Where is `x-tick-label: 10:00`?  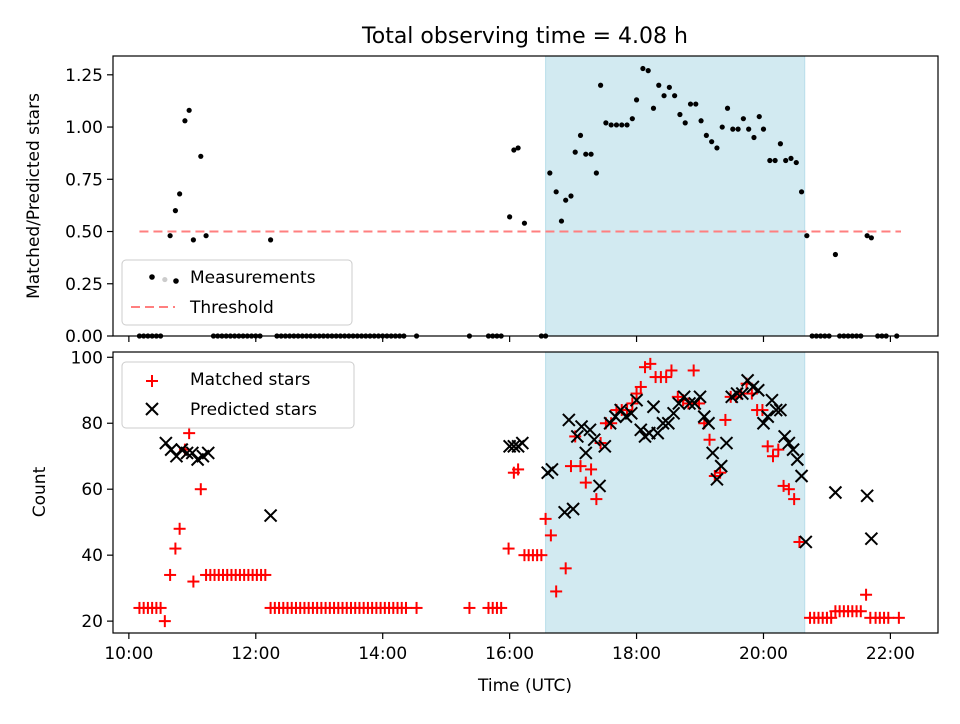 x-tick-label: 10:00 is located at coordinates (128, 654).